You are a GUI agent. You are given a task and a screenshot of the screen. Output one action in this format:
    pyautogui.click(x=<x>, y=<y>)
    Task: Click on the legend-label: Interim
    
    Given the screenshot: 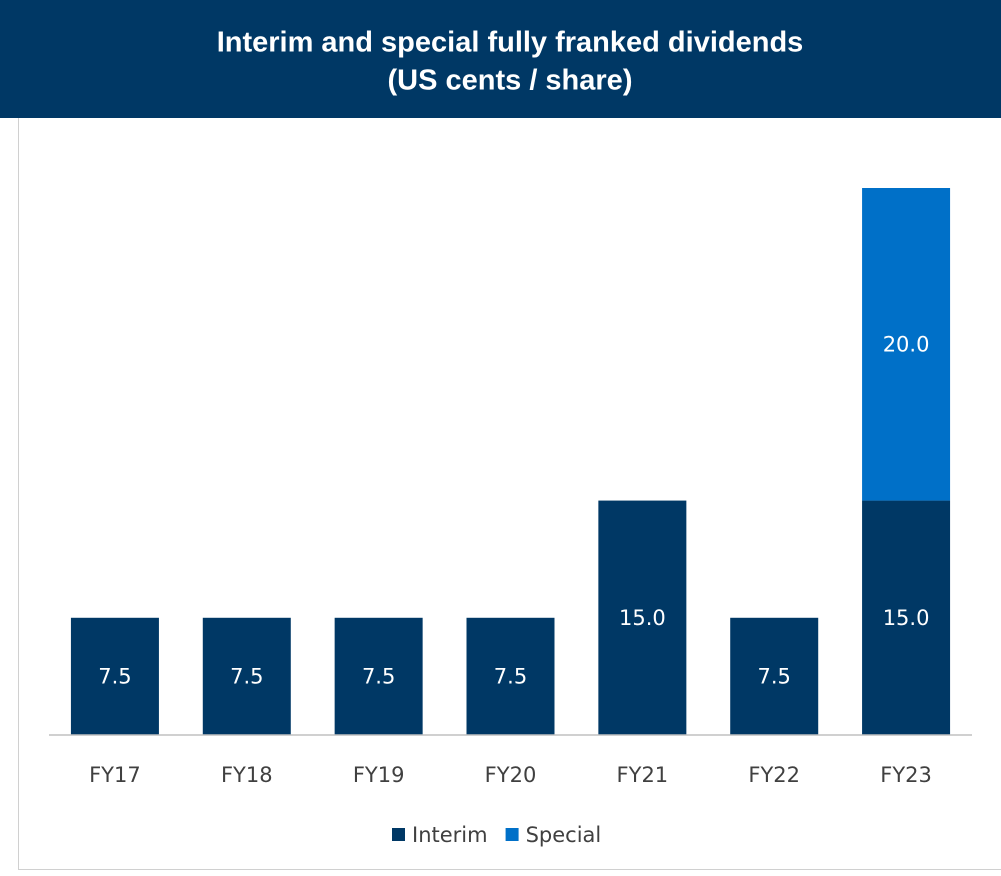 What is the action you would take?
    pyautogui.click(x=450, y=835)
    